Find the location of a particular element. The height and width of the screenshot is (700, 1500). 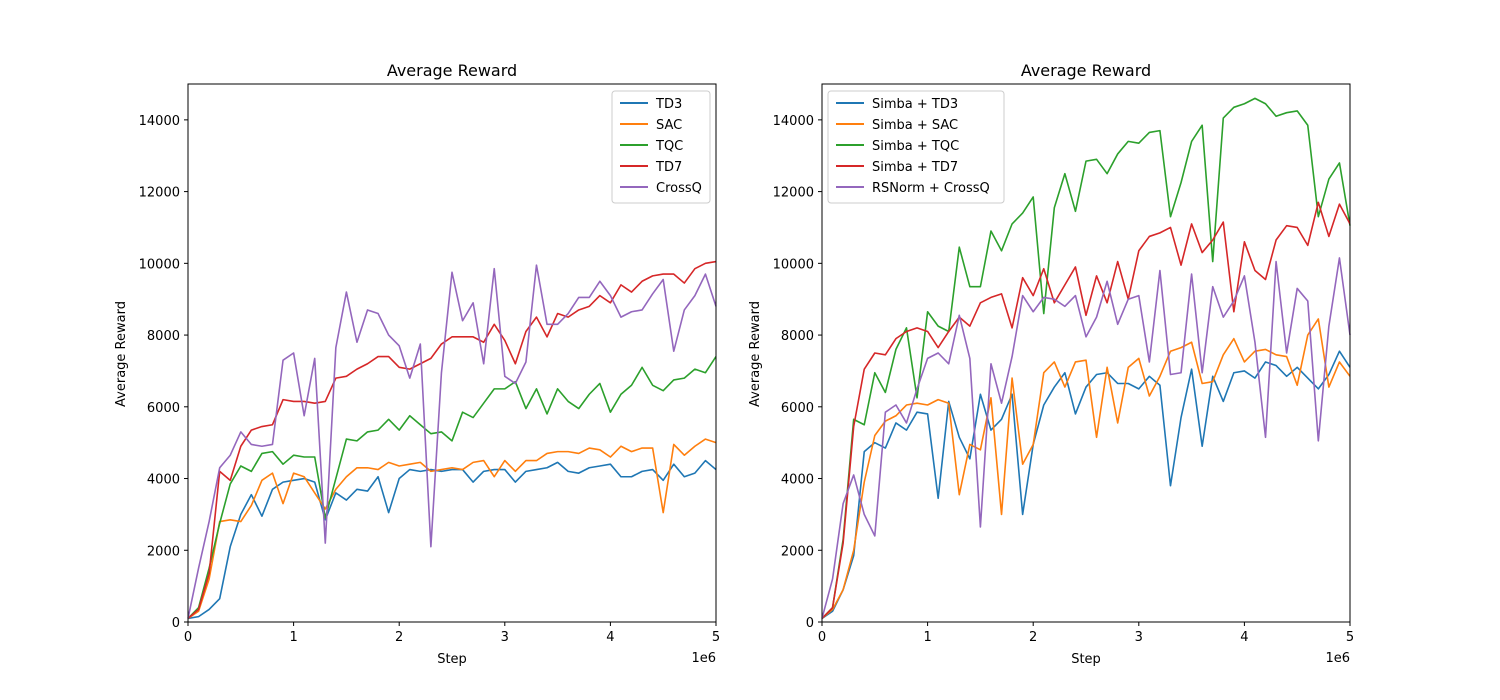

right-y-tick-label-3: 6000 is located at coordinates (797, 408).